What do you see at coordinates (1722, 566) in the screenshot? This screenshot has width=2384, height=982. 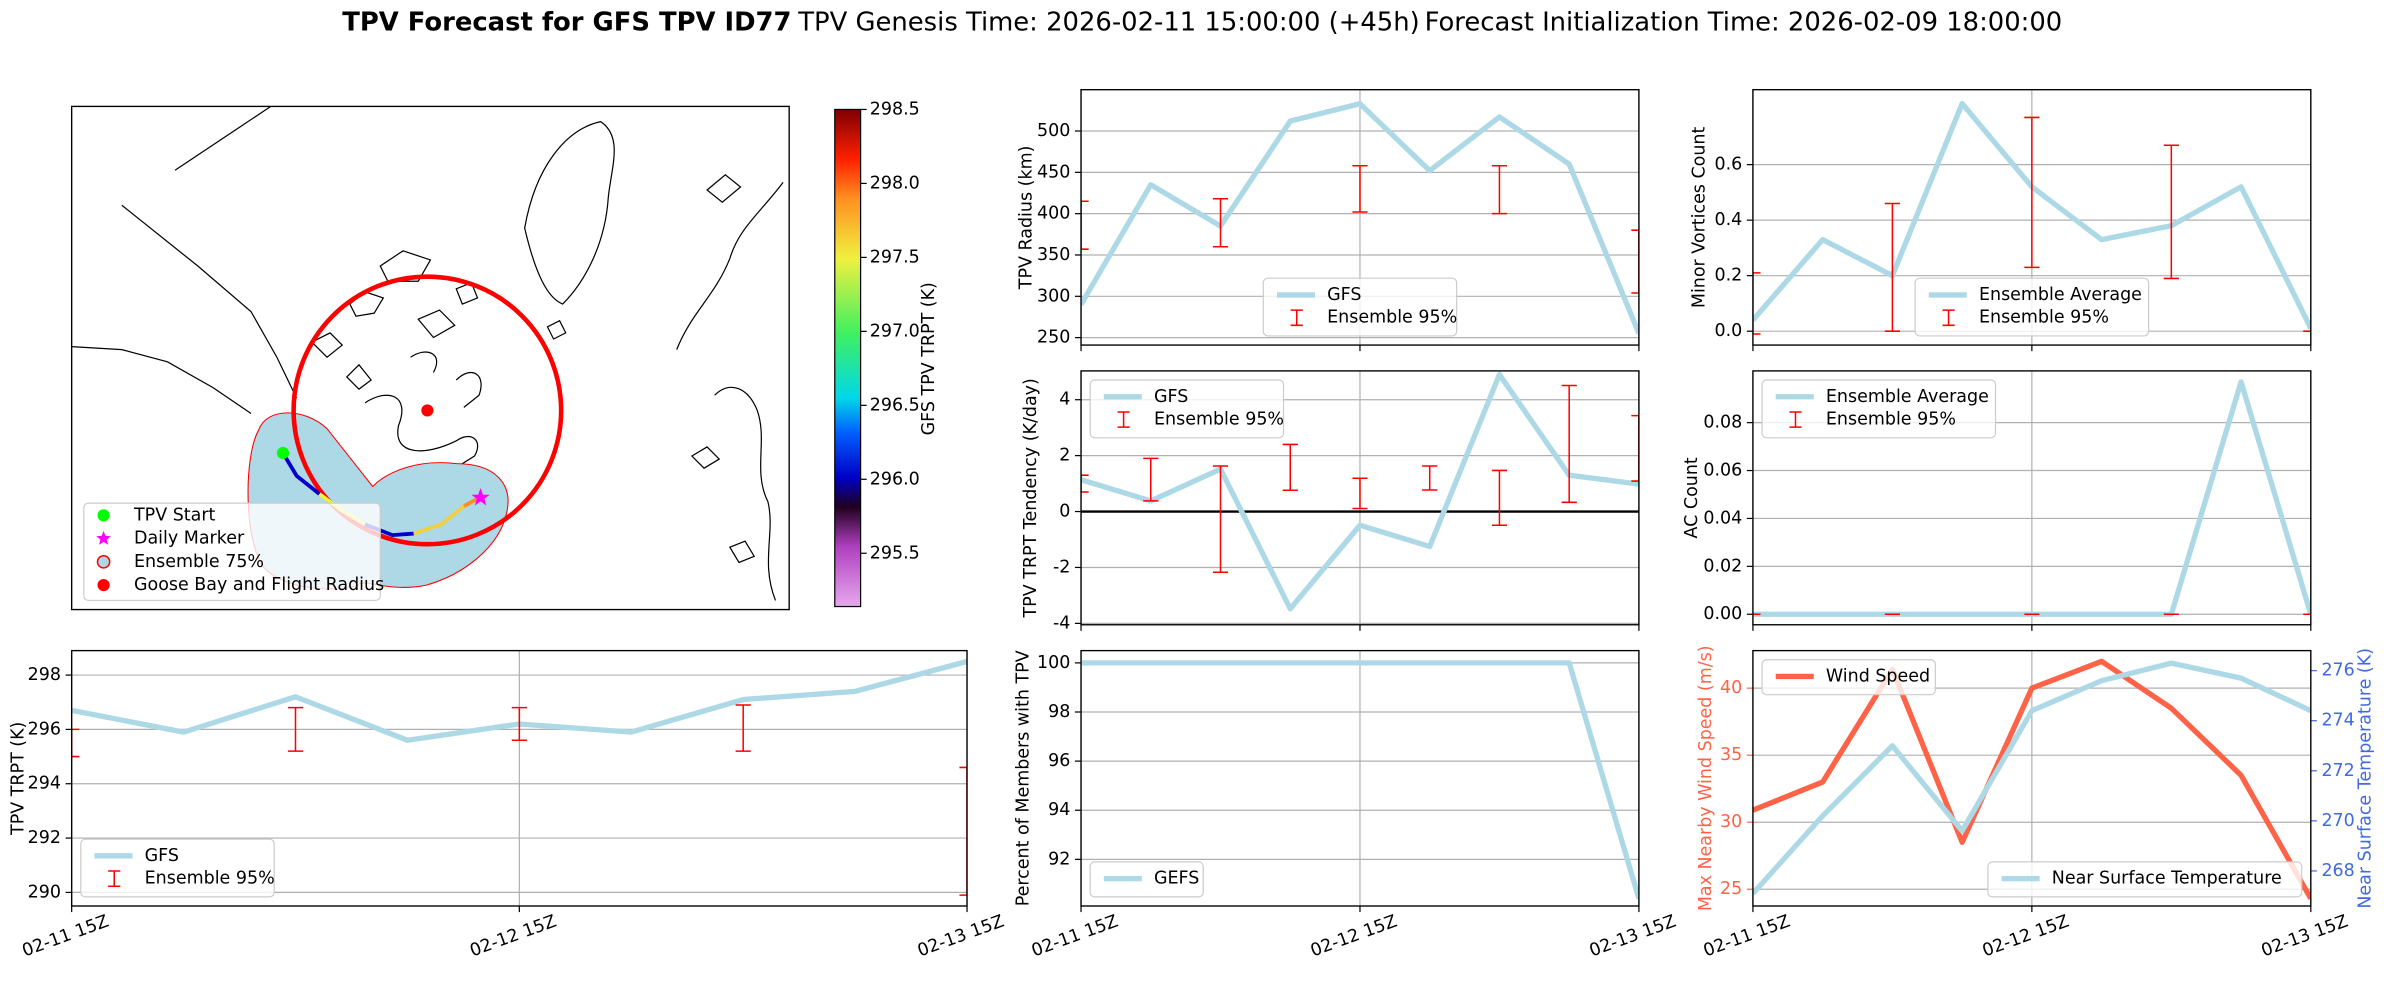 I see `y-tick-label: 0.02` at bounding box center [1722, 566].